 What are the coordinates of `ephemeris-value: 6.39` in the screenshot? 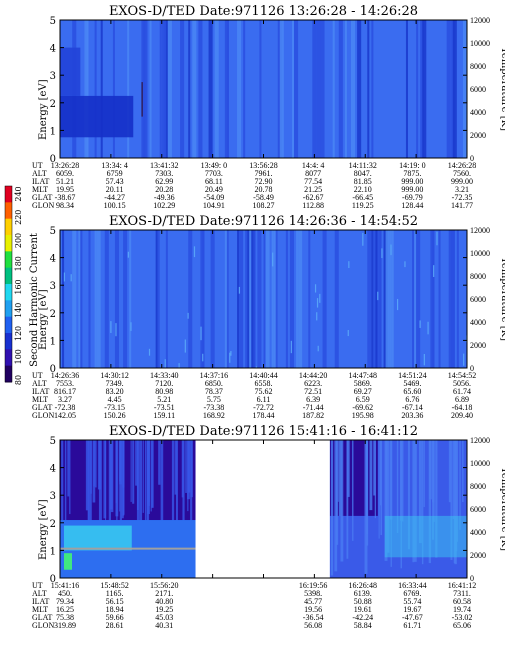 It's located at (313, 399).